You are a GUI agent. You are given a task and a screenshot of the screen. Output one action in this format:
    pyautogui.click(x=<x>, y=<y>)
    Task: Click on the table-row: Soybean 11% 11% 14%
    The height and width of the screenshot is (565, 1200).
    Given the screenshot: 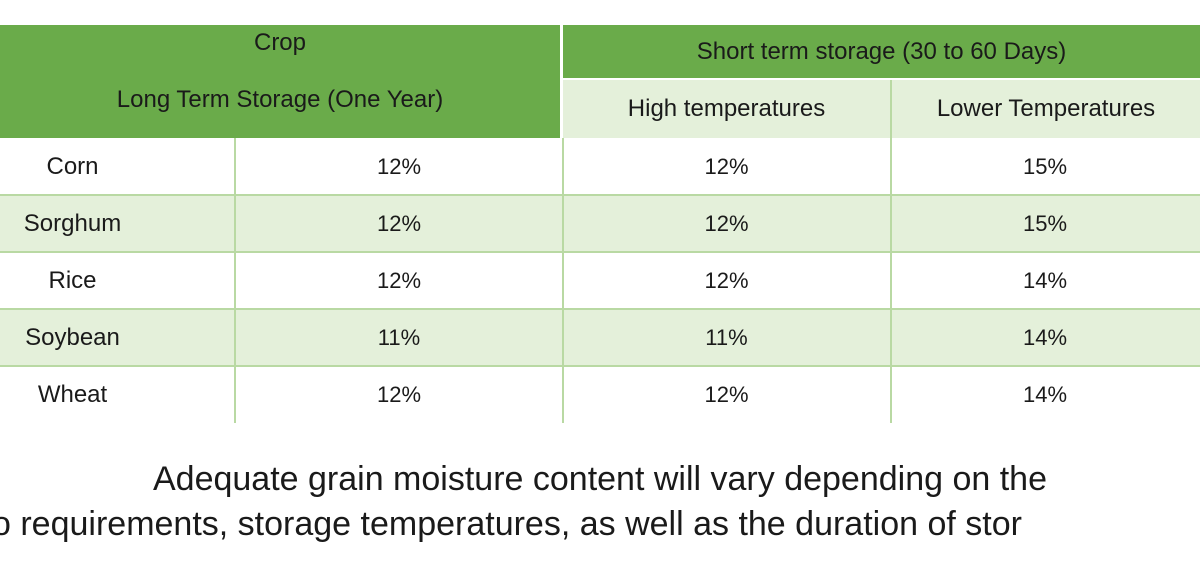 What is the action you would take?
    pyautogui.click(x=600, y=337)
    